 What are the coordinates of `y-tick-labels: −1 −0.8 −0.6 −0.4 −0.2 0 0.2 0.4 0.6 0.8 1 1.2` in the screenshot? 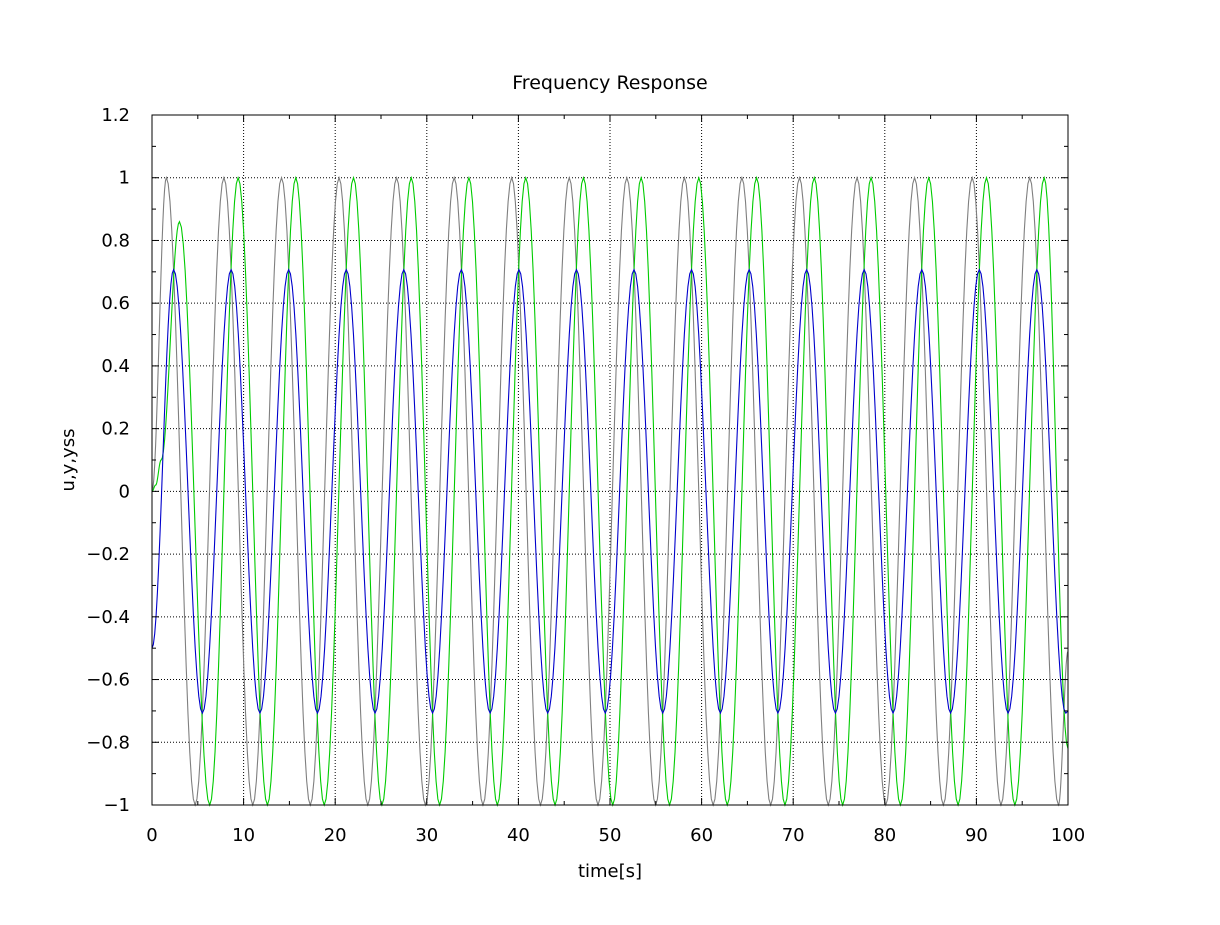 It's located at (108, 460).